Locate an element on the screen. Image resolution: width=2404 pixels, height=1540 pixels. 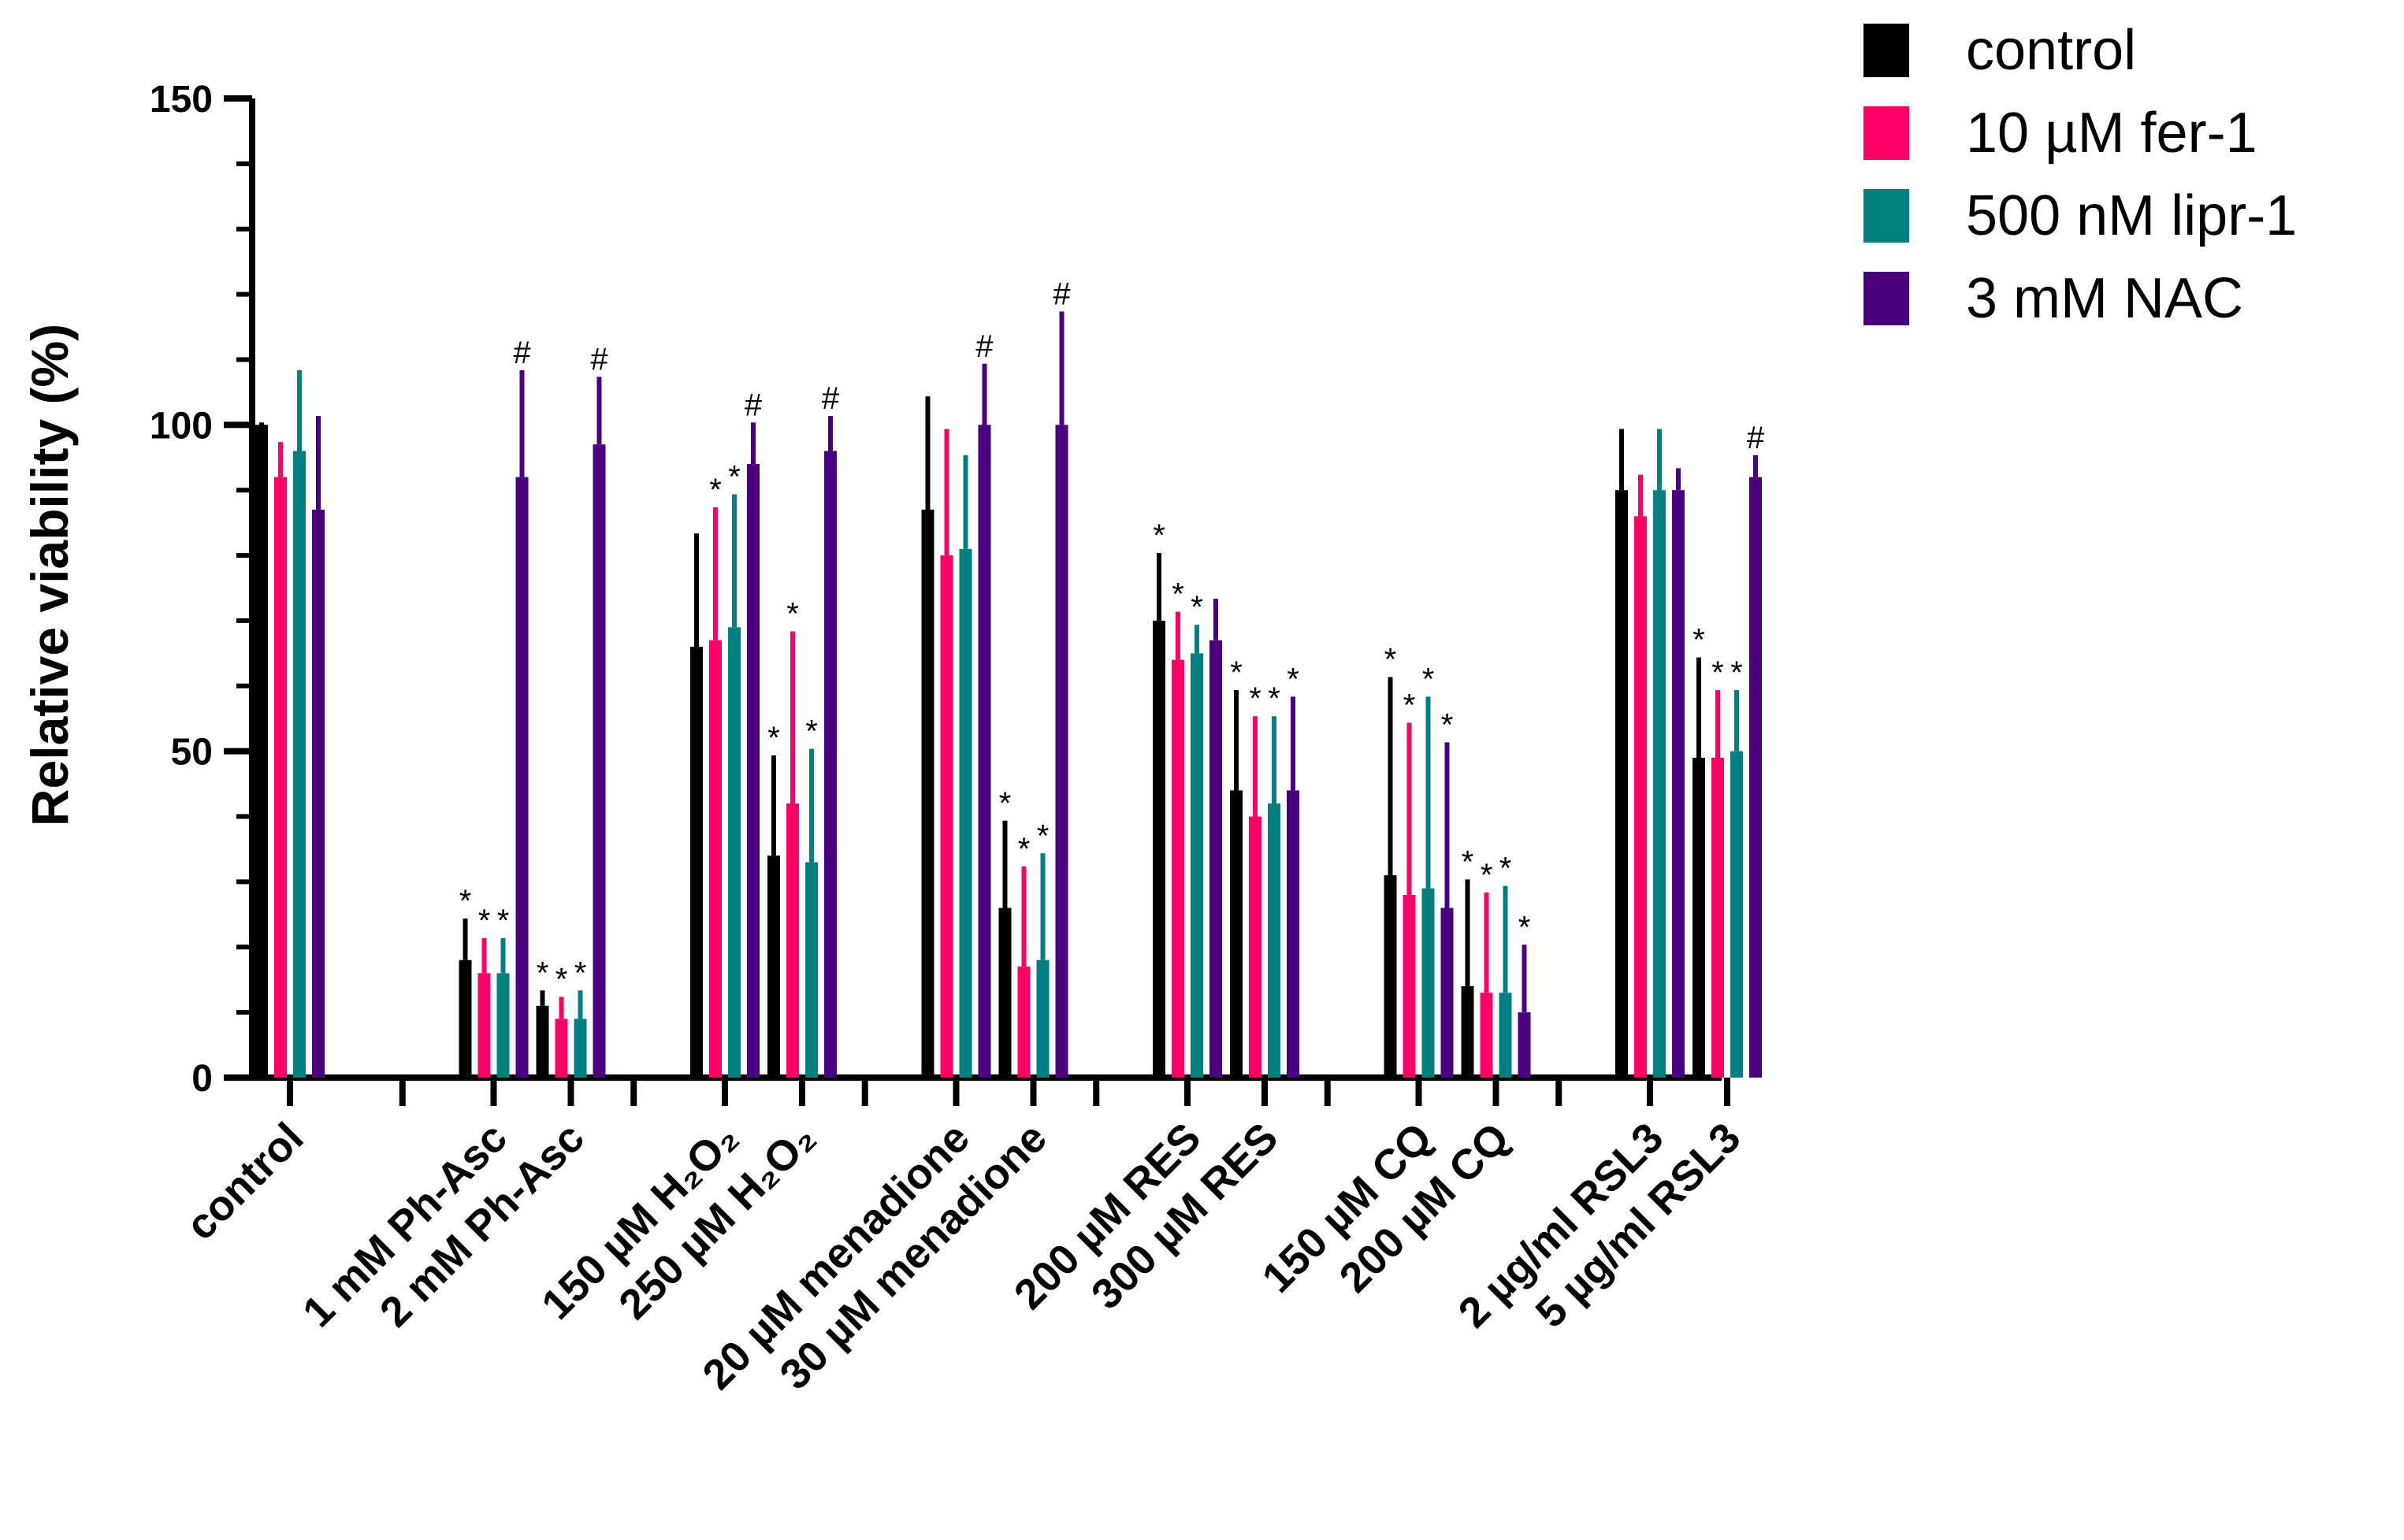
y-tick-label: 0 is located at coordinates (202, 1079).